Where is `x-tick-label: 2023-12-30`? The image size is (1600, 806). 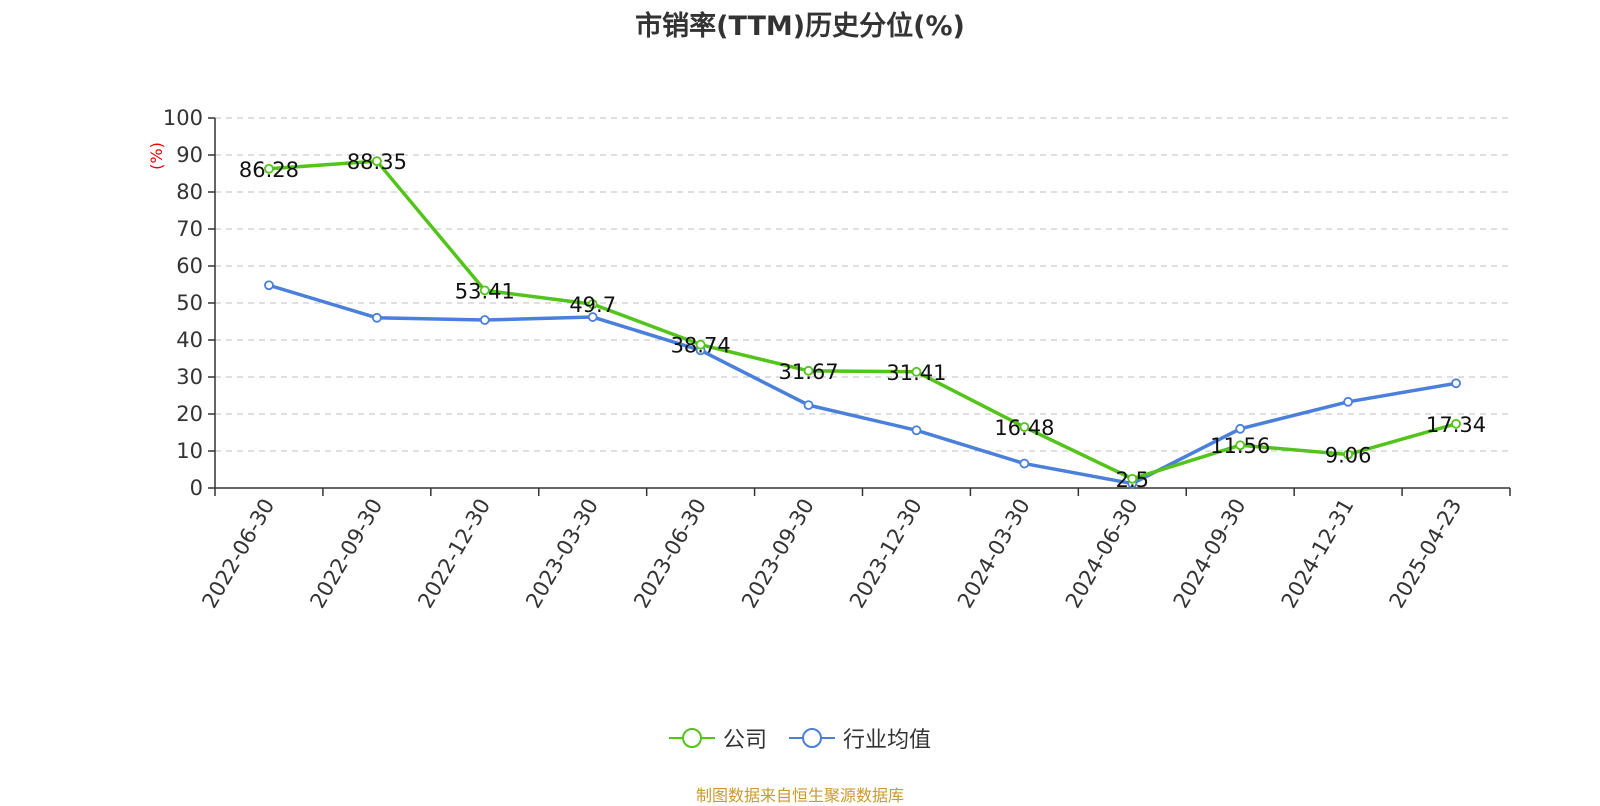
x-tick-label: 2023-12-30 is located at coordinates (886, 553).